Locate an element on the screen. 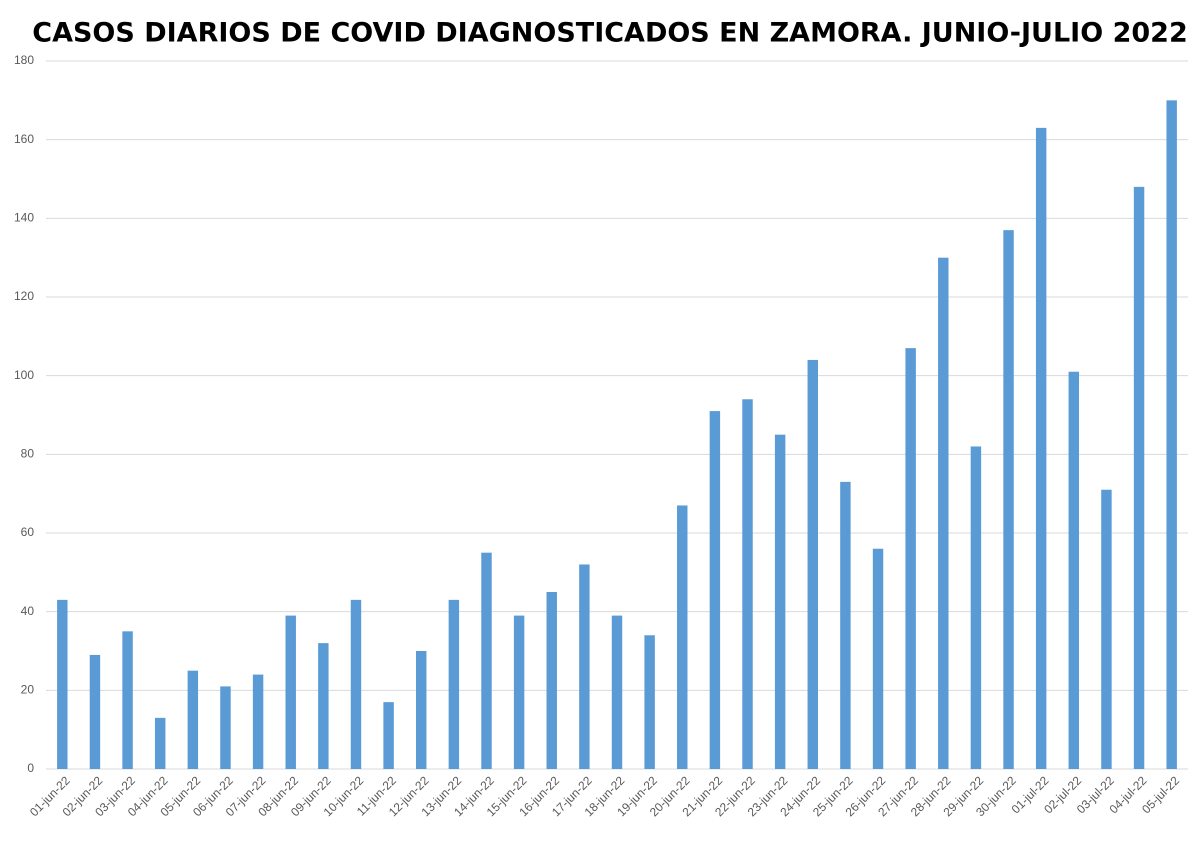  y-tick-label: 20 is located at coordinates (28, 690).